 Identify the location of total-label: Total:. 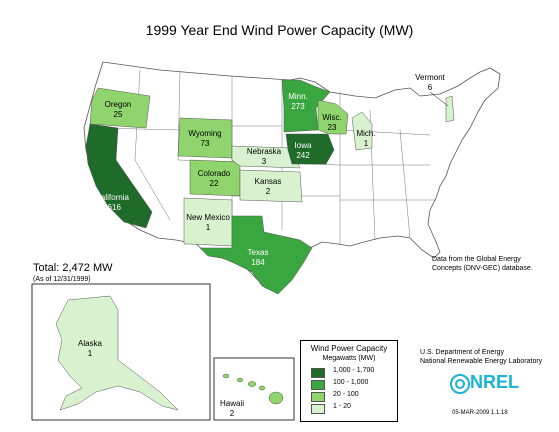
(46, 268).